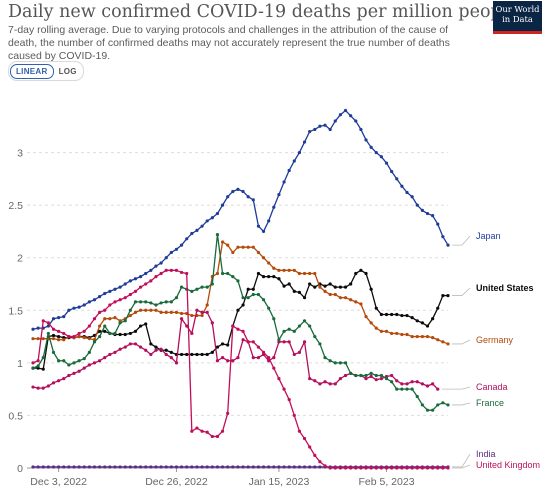  Describe the element at coordinates (505, 288) in the screenshot. I see `series-label: United States` at that location.